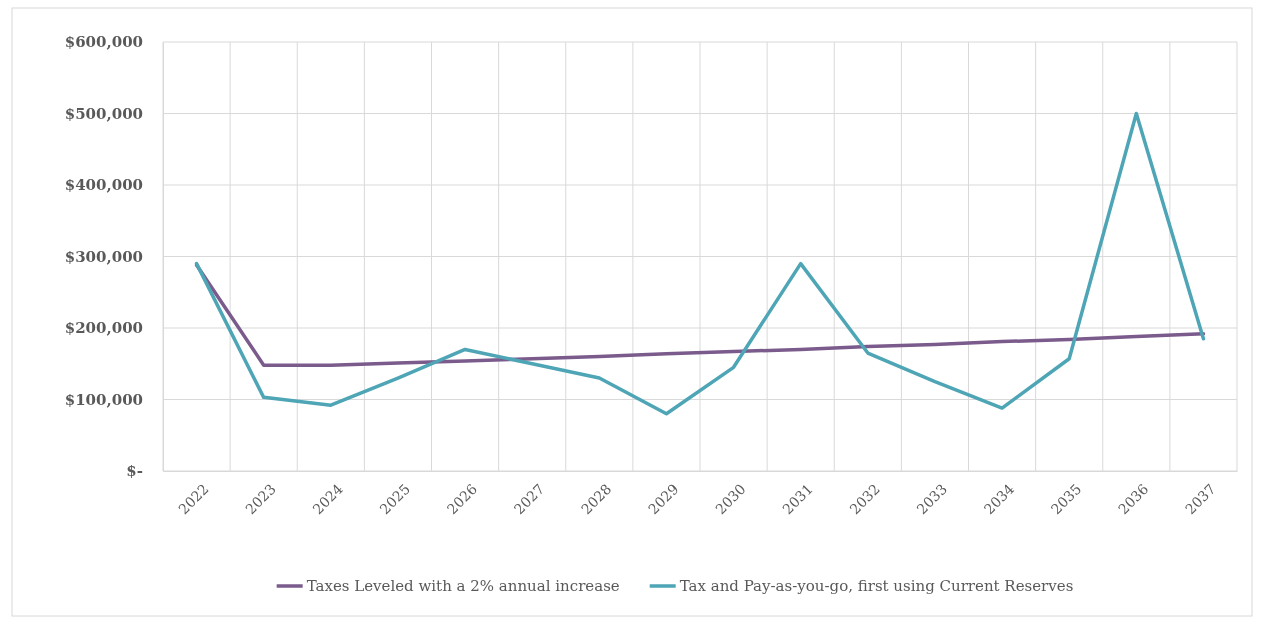 Image resolution: width=1266 pixels, height=627 pixels. What do you see at coordinates (103, 399) in the screenshot?
I see `y-tick-label: $100,000` at bounding box center [103, 399].